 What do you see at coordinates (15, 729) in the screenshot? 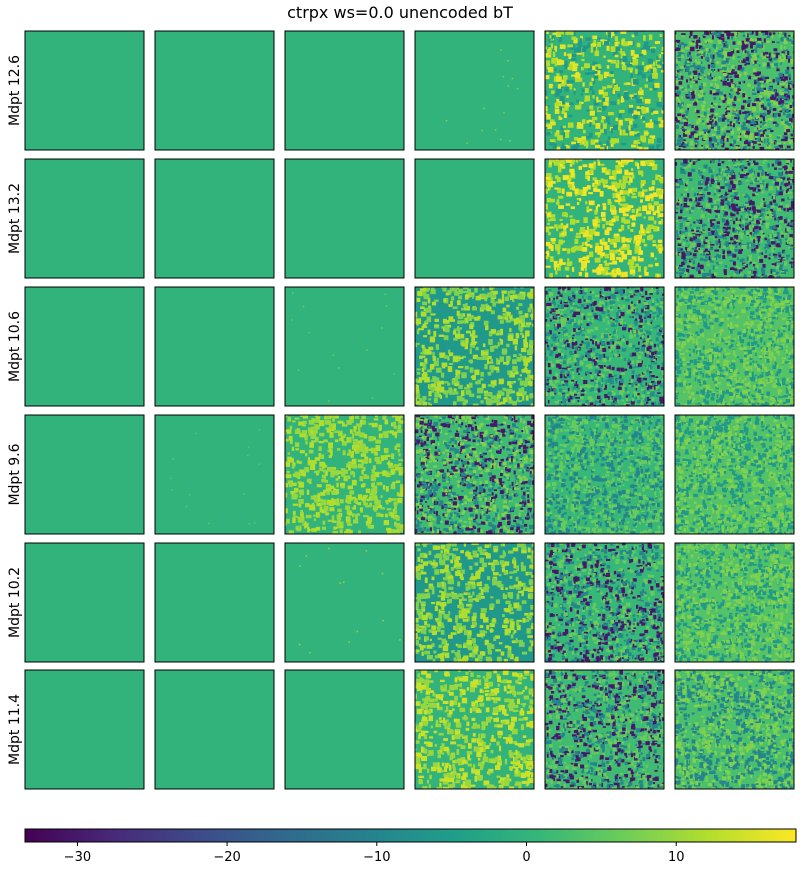
I see `row-label: Mdpt 11.4` at bounding box center [15, 729].